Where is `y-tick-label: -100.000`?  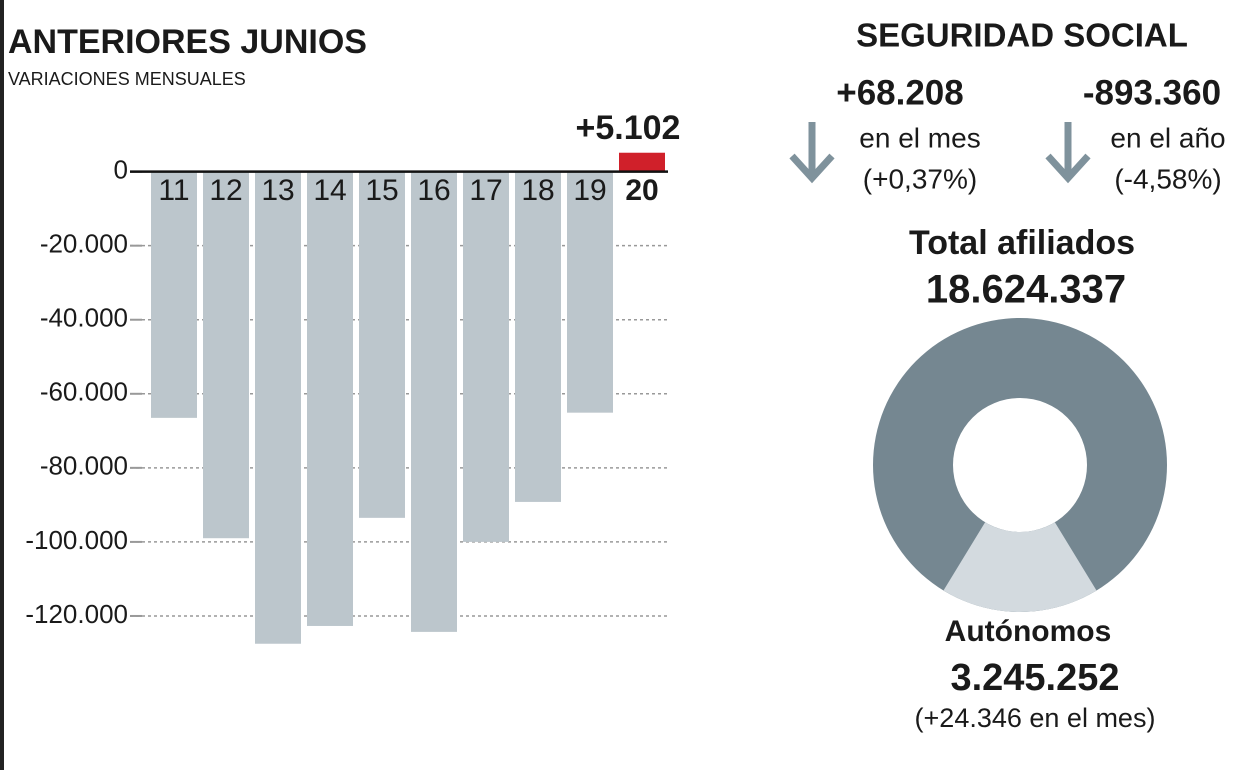
y-tick-label: -100.000 is located at coordinates (76, 540).